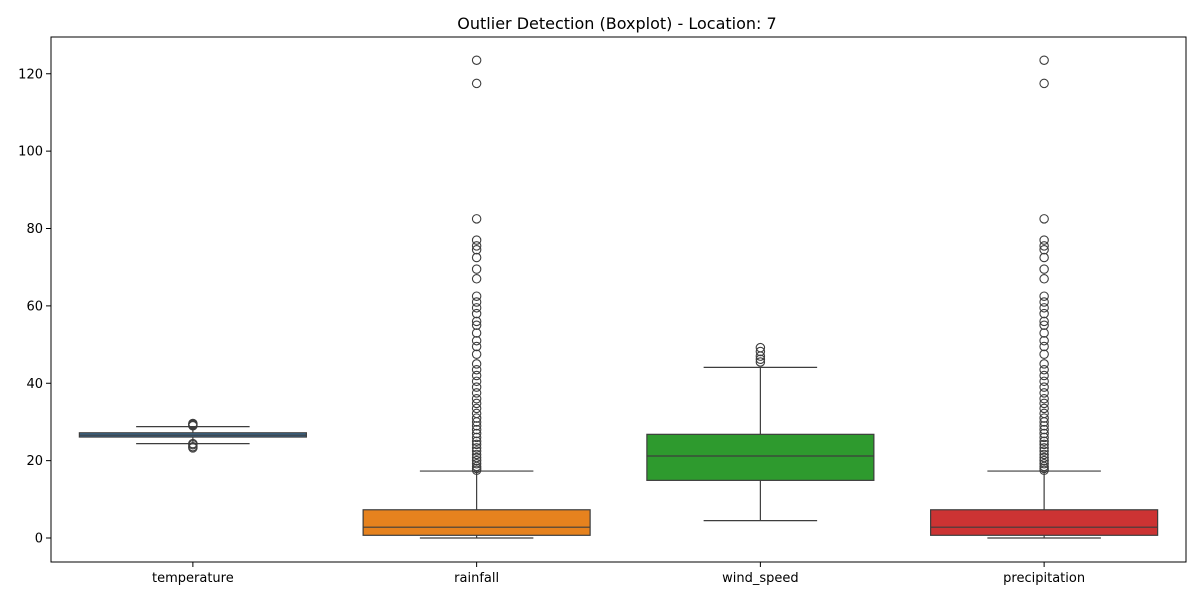  Describe the element at coordinates (34, 229) in the screenshot. I see `y-tick-label: 80` at that location.